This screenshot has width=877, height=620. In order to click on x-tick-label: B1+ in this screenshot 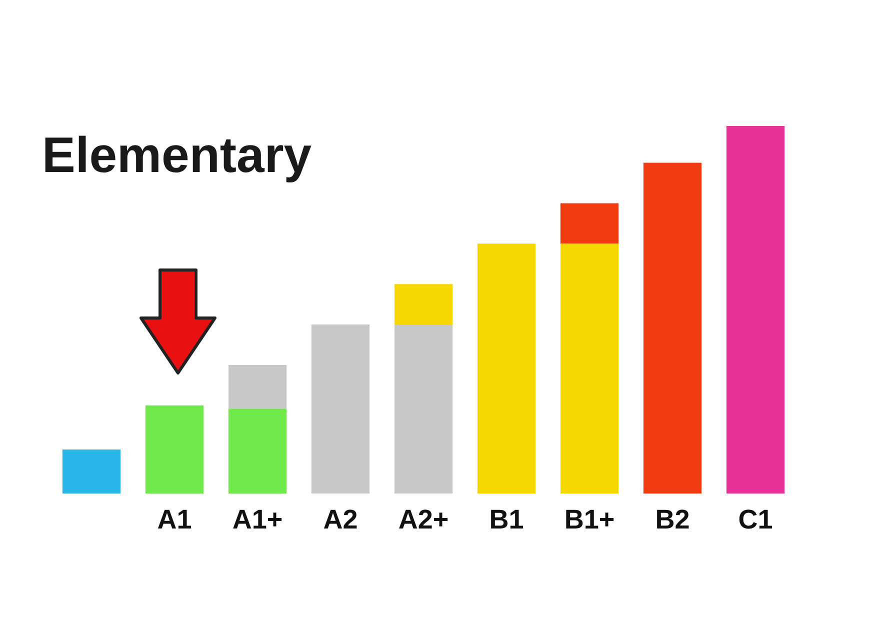, I will do `click(589, 519)`.